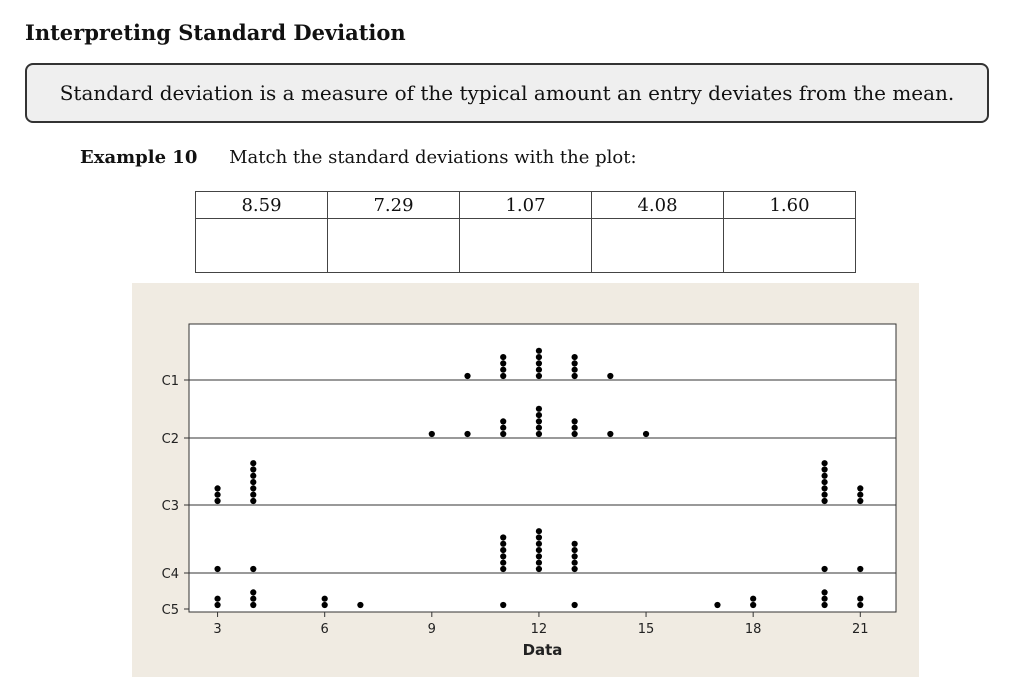 The width and height of the screenshot is (1024, 699). Describe the element at coordinates (789, 205) in the screenshot. I see `sd-value-cell: 1.60` at that location.